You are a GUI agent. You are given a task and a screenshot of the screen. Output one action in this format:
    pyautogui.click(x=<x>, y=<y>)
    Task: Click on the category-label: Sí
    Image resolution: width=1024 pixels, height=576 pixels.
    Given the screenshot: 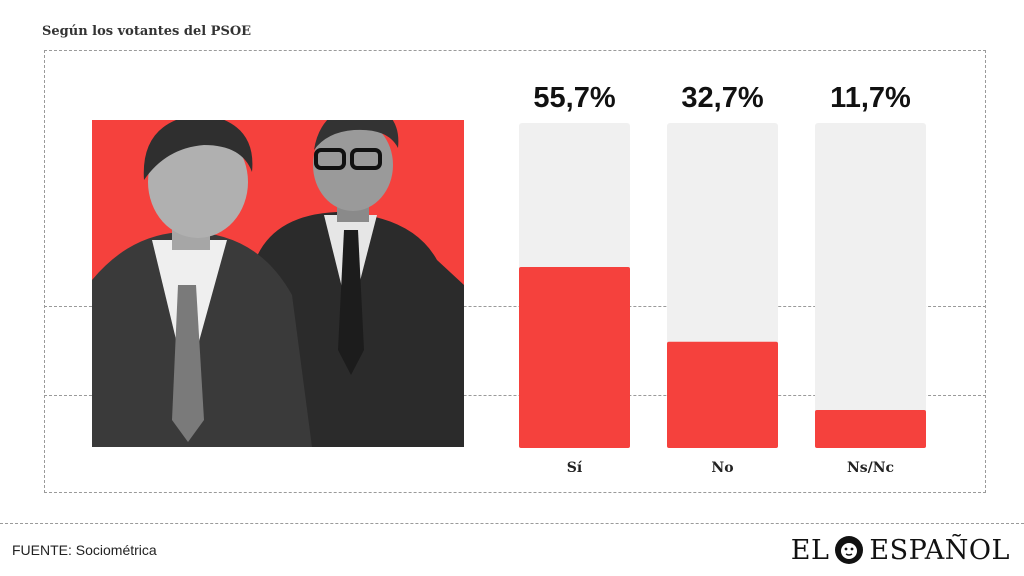 What is the action you would take?
    pyautogui.click(x=575, y=468)
    